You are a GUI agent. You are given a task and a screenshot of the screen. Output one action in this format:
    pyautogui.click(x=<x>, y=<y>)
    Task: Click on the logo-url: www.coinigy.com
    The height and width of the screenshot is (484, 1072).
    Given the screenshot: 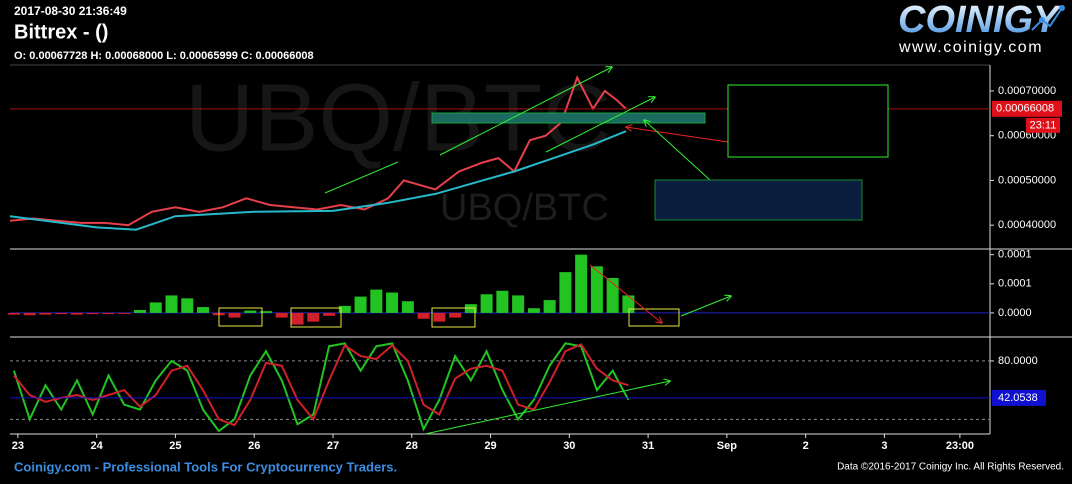 What is the action you would take?
    pyautogui.click(x=970, y=47)
    